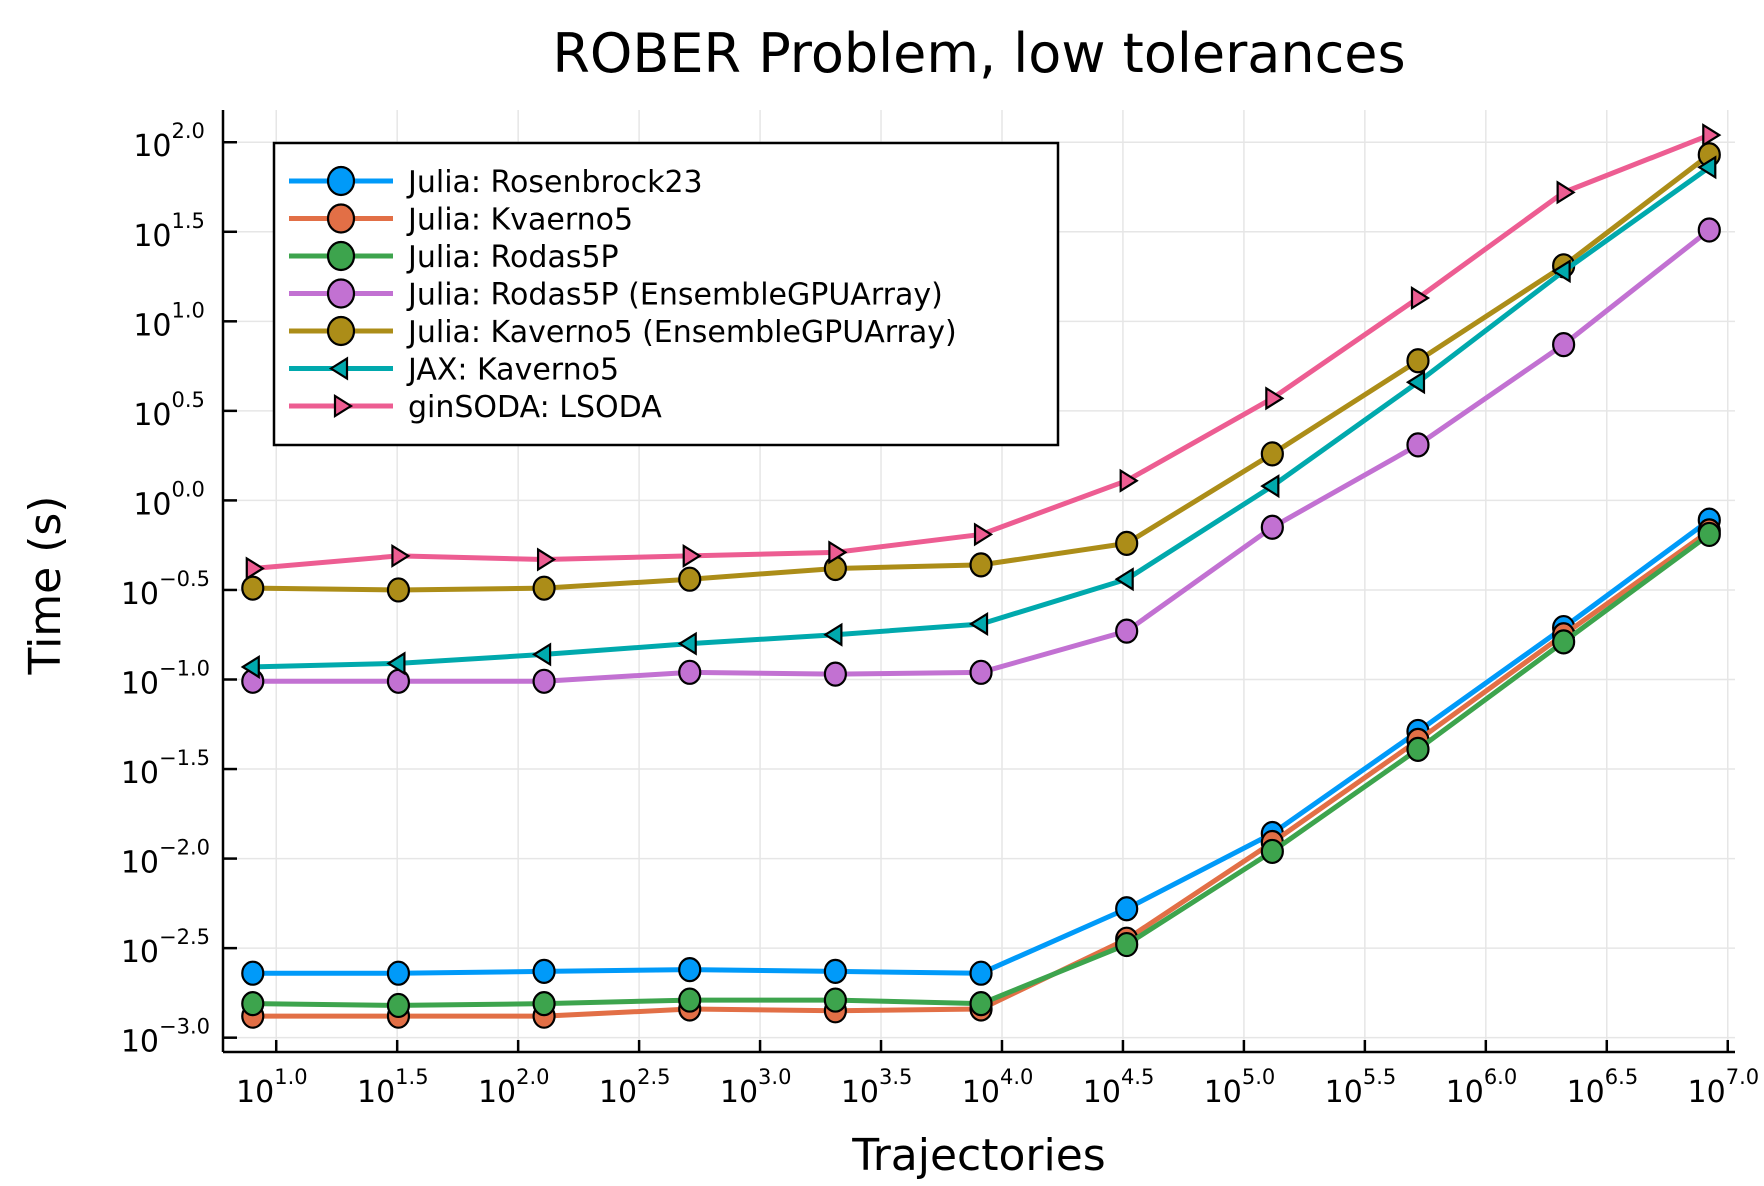 This screenshot has width=1764, height=1186. Describe the element at coordinates (188, 400) in the screenshot. I see `y-tick-exponent: 0.5` at that location.